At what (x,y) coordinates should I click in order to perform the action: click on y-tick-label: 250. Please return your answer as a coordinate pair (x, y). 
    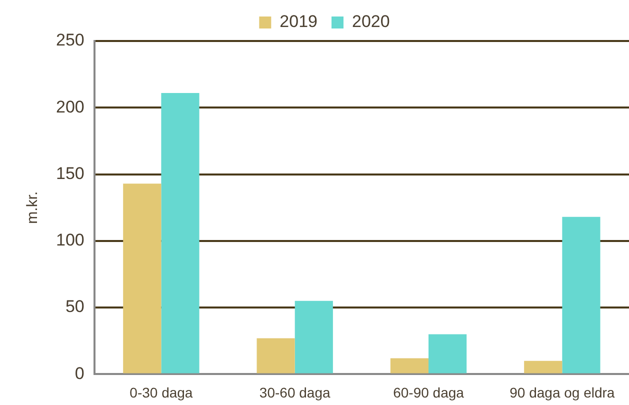
    Looking at the image, I should click on (70, 40).